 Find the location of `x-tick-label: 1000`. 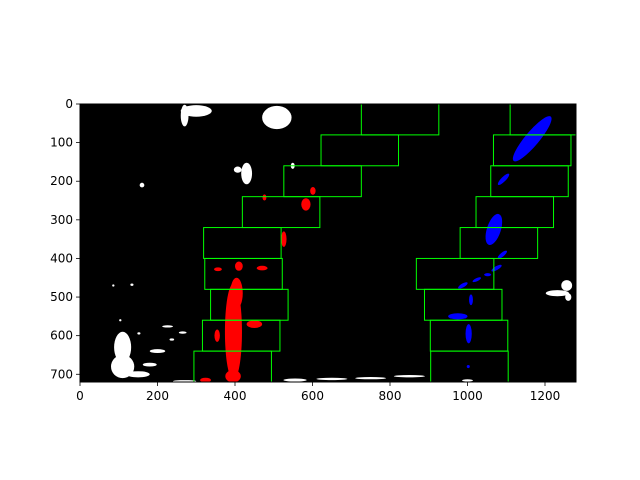

x-tick-label: 1000 is located at coordinates (467, 396).